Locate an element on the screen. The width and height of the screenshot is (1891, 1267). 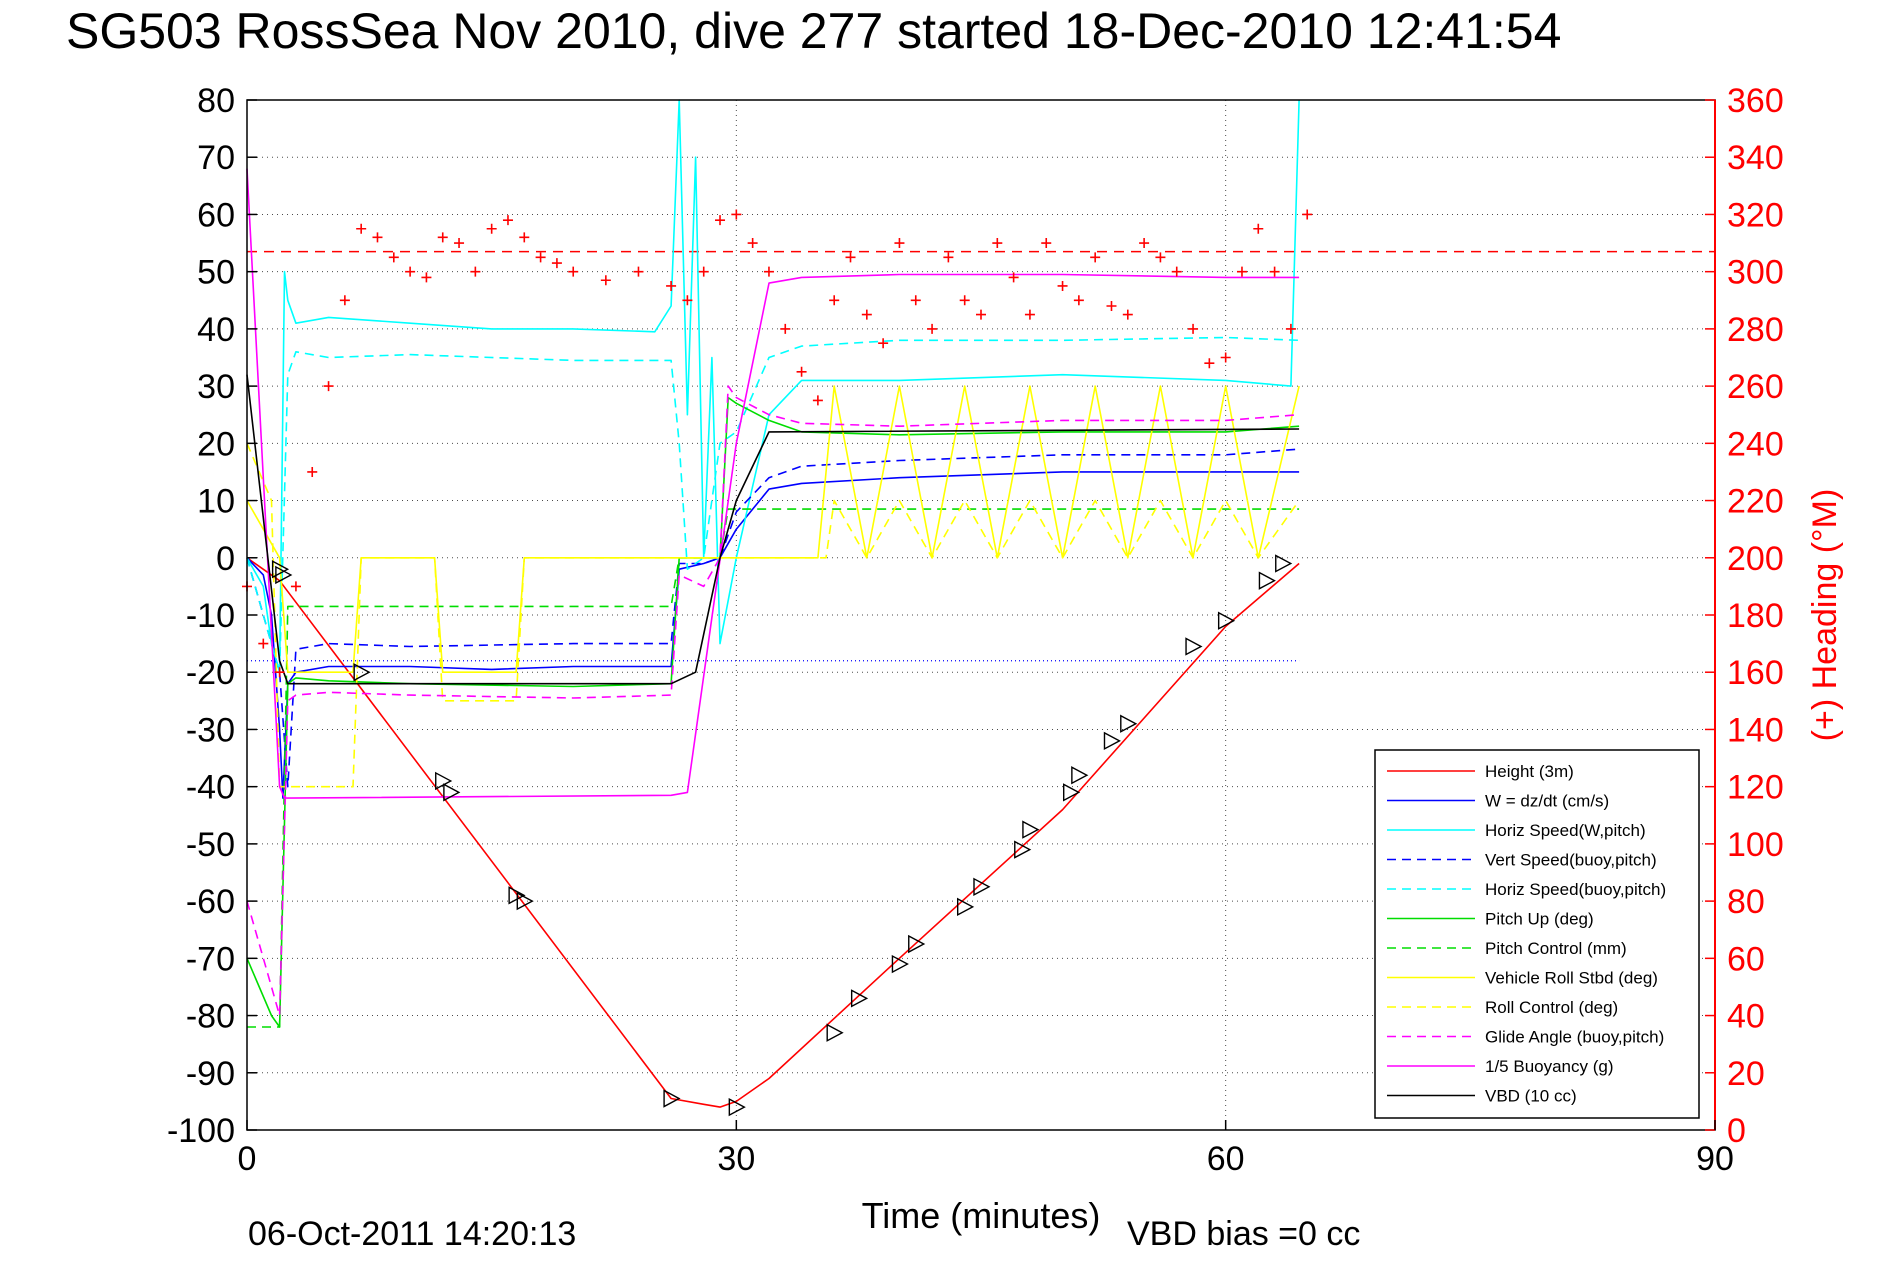
y-tick-label: -80 is located at coordinates (210, 1017).